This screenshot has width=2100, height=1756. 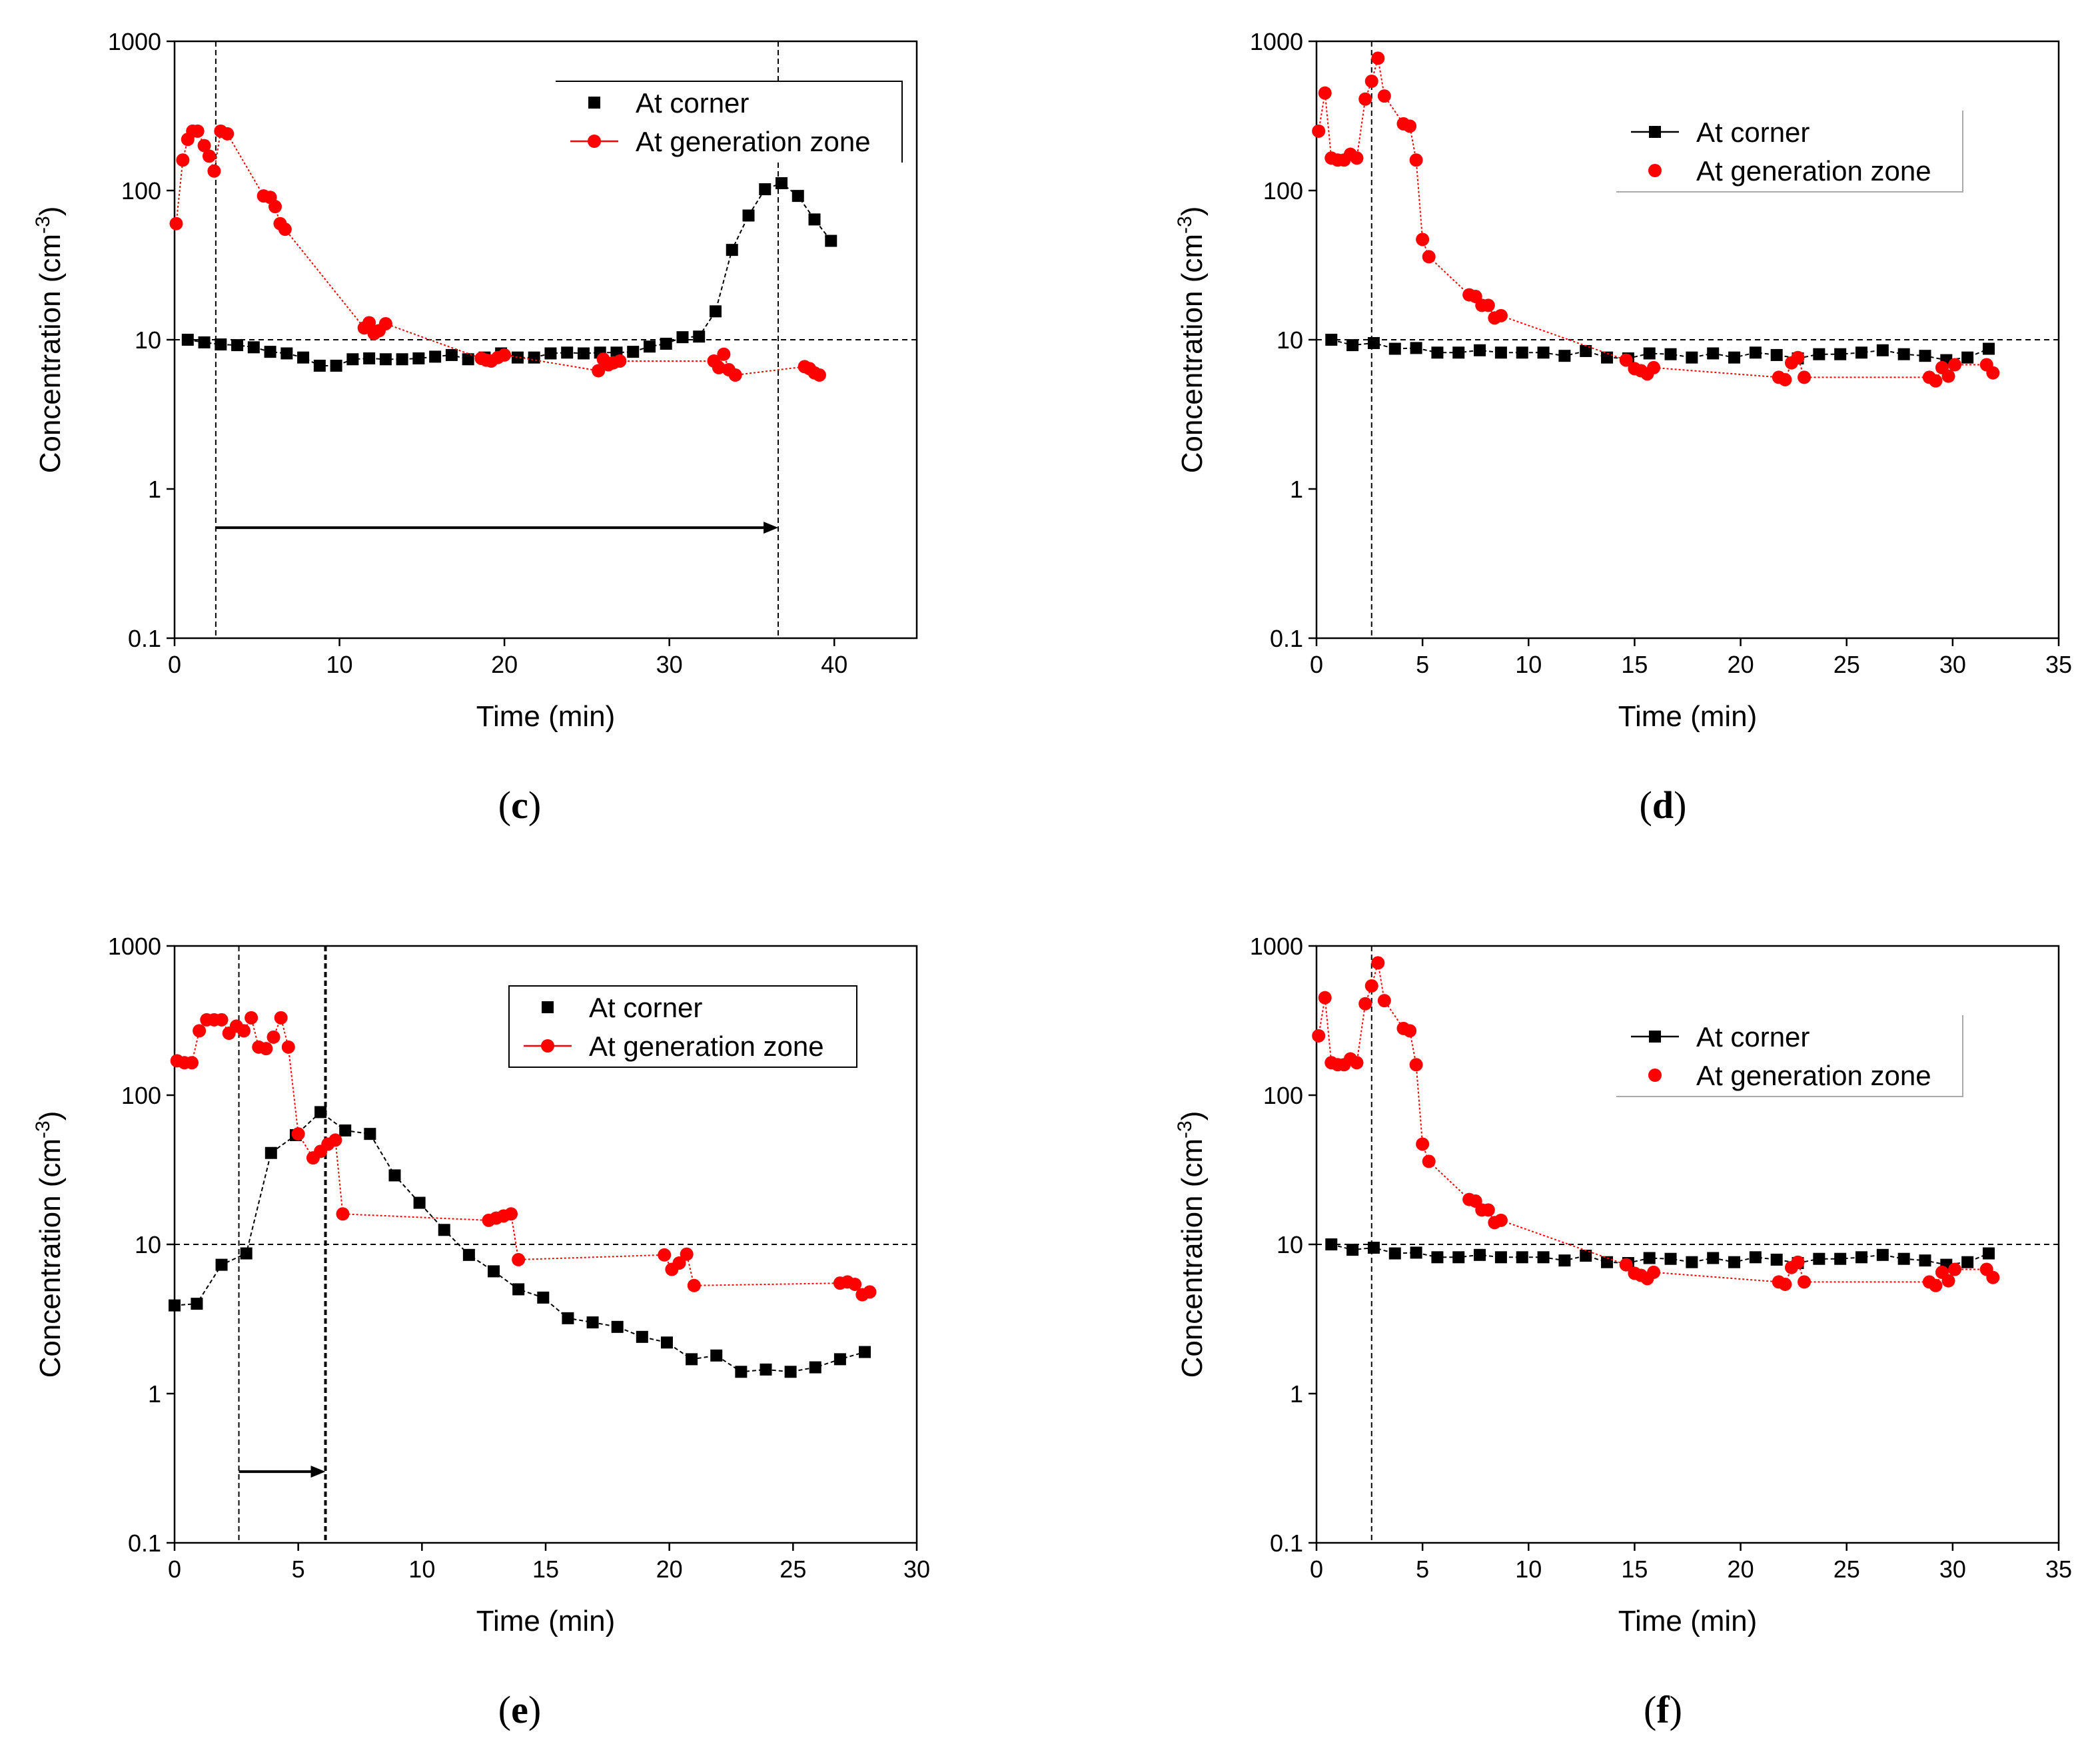 I want to click on series-at-generation-zone, so click(x=1656, y=1124).